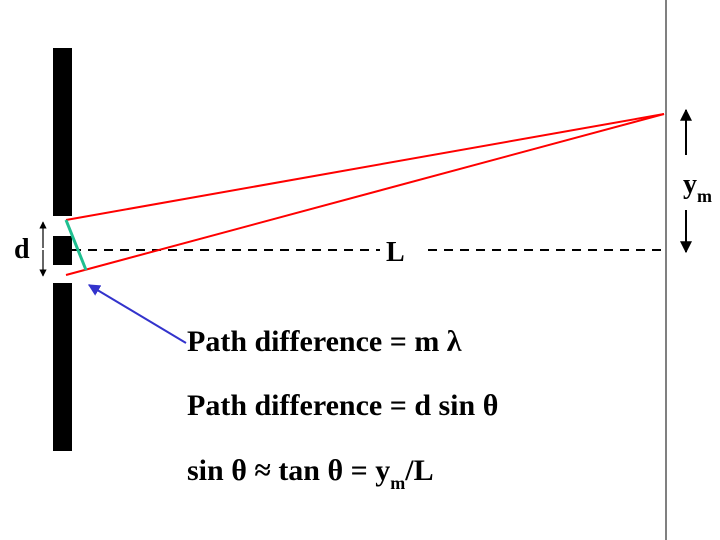  What do you see at coordinates (690, 184) in the screenshot?
I see `label-ym-main: y` at bounding box center [690, 184].